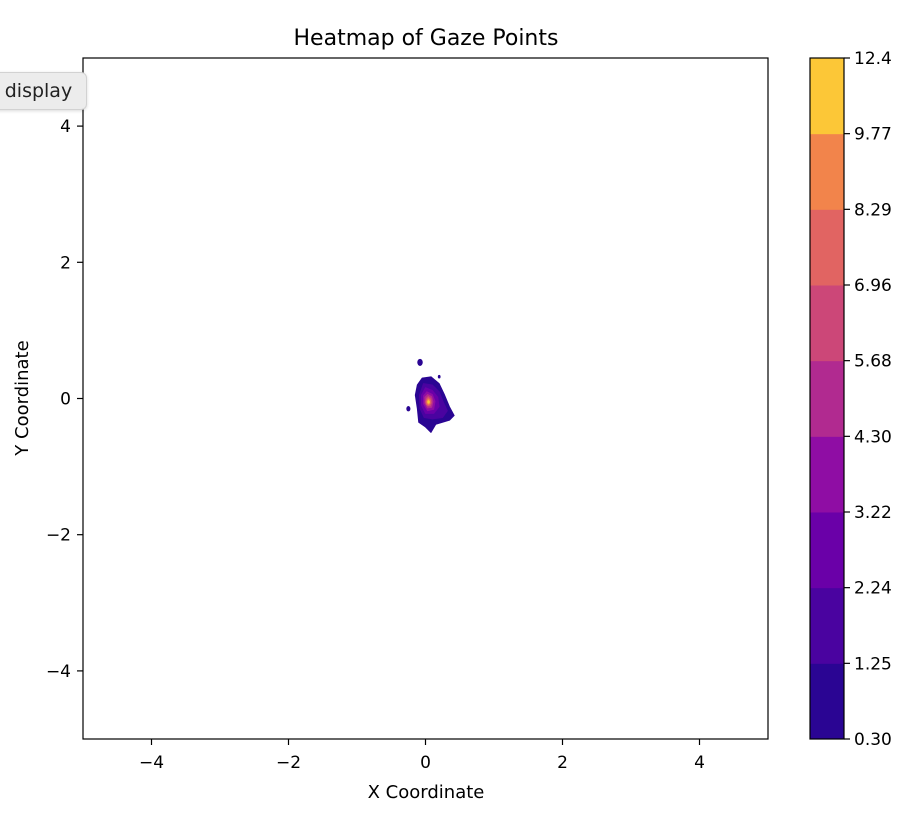  Describe the element at coordinates (288, 763) in the screenshot. I see `x-tick-label: −2` at that location.